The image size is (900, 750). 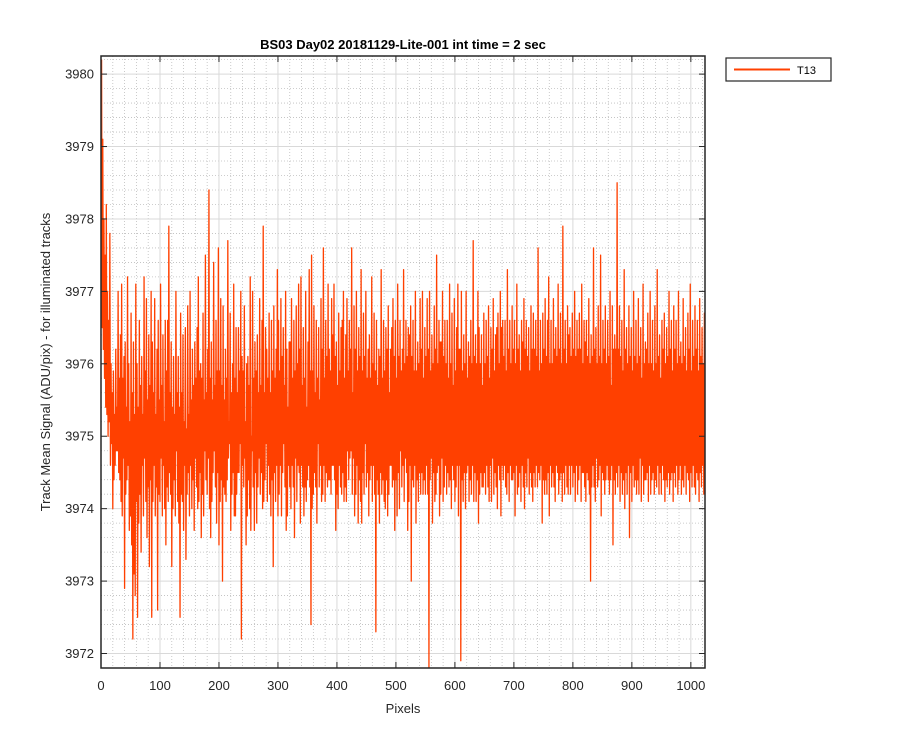 What do you see at coordinates (573, 685) in the screenshot?
I see `x-tick-label: 800` at bounding box center [573, 685].